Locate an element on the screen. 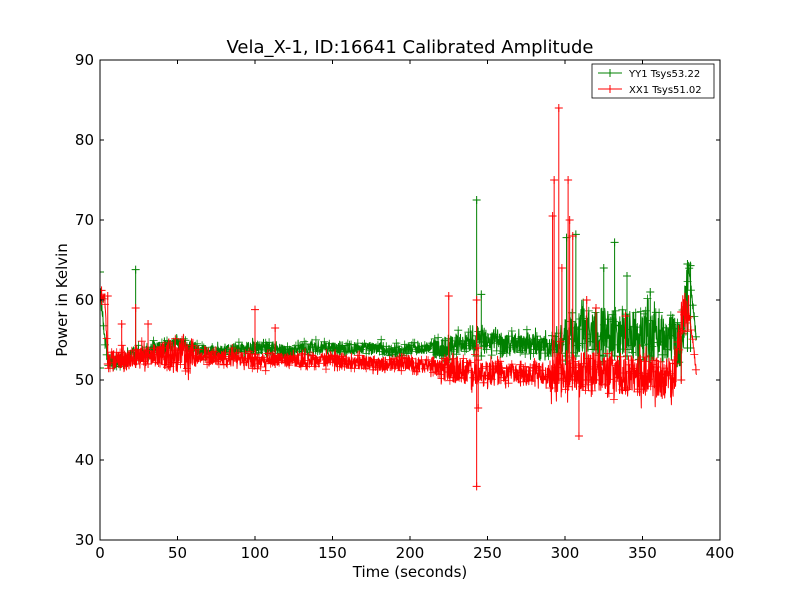 The height and width of the screenshot is (600, 800). legend: YY1 Tsys53.22 XX1 Tsys51.02 is located at coordinates (653, 81).